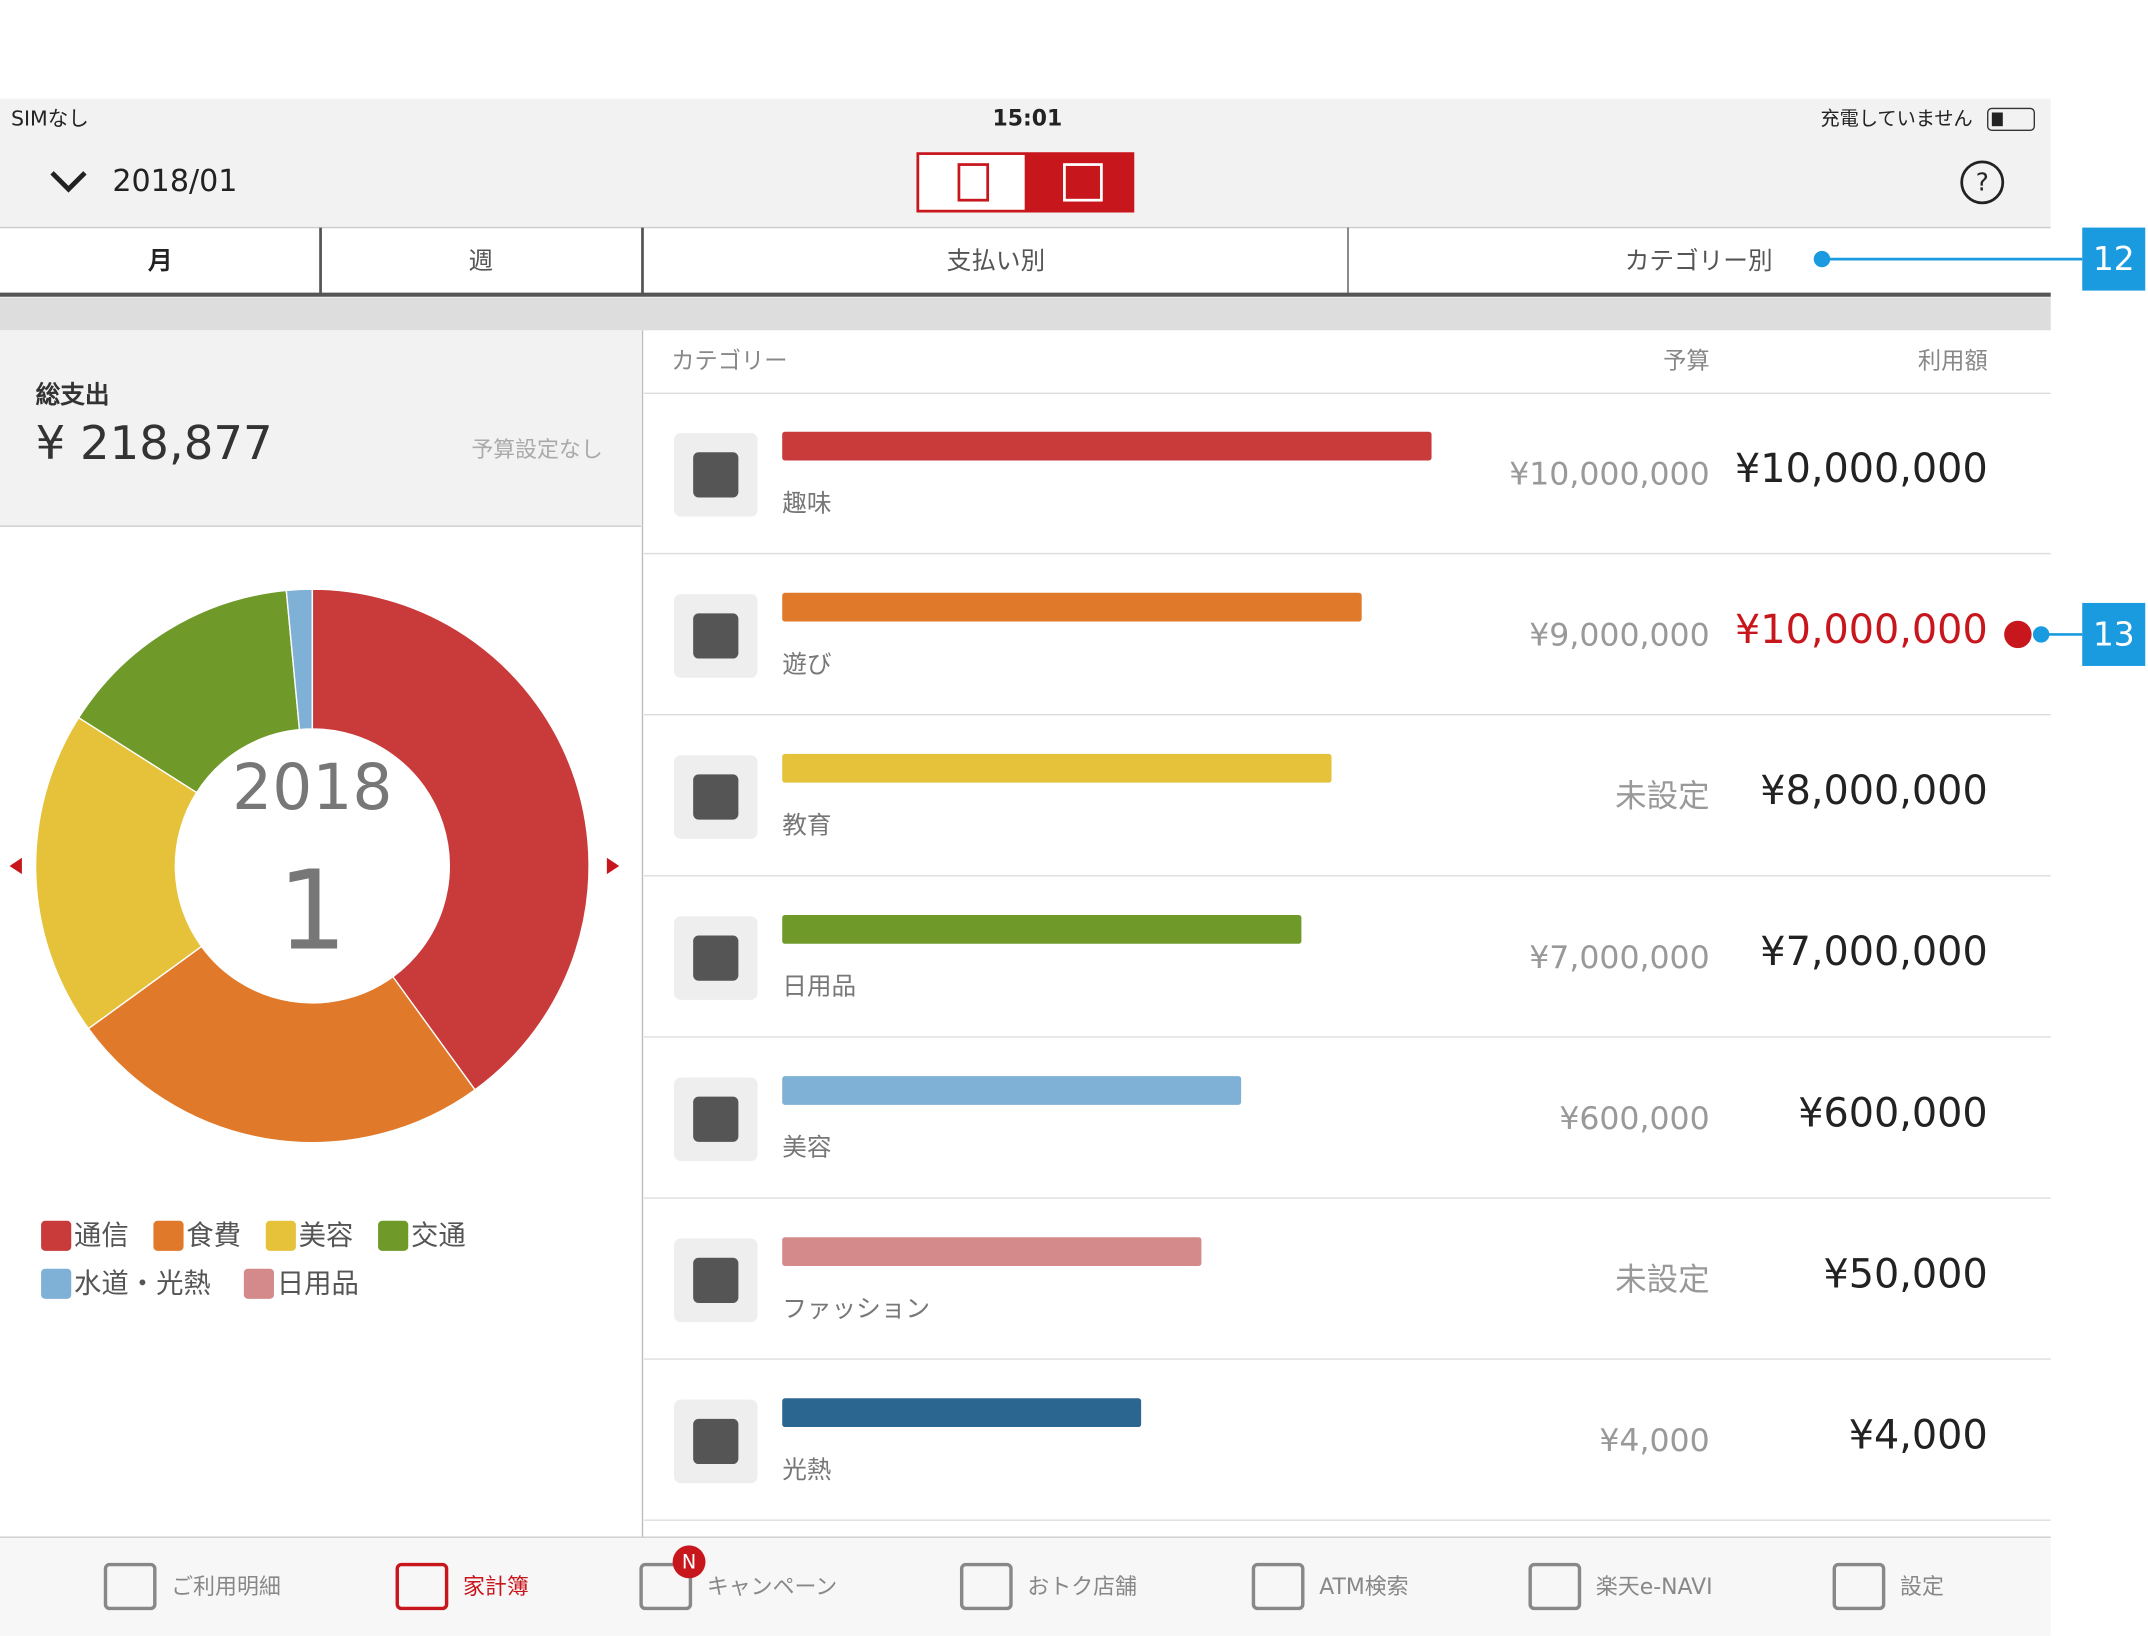  Describe the element at coordinates (1873, 952) in the screenshot. I see `amount: ¥7,000,000` at that location.